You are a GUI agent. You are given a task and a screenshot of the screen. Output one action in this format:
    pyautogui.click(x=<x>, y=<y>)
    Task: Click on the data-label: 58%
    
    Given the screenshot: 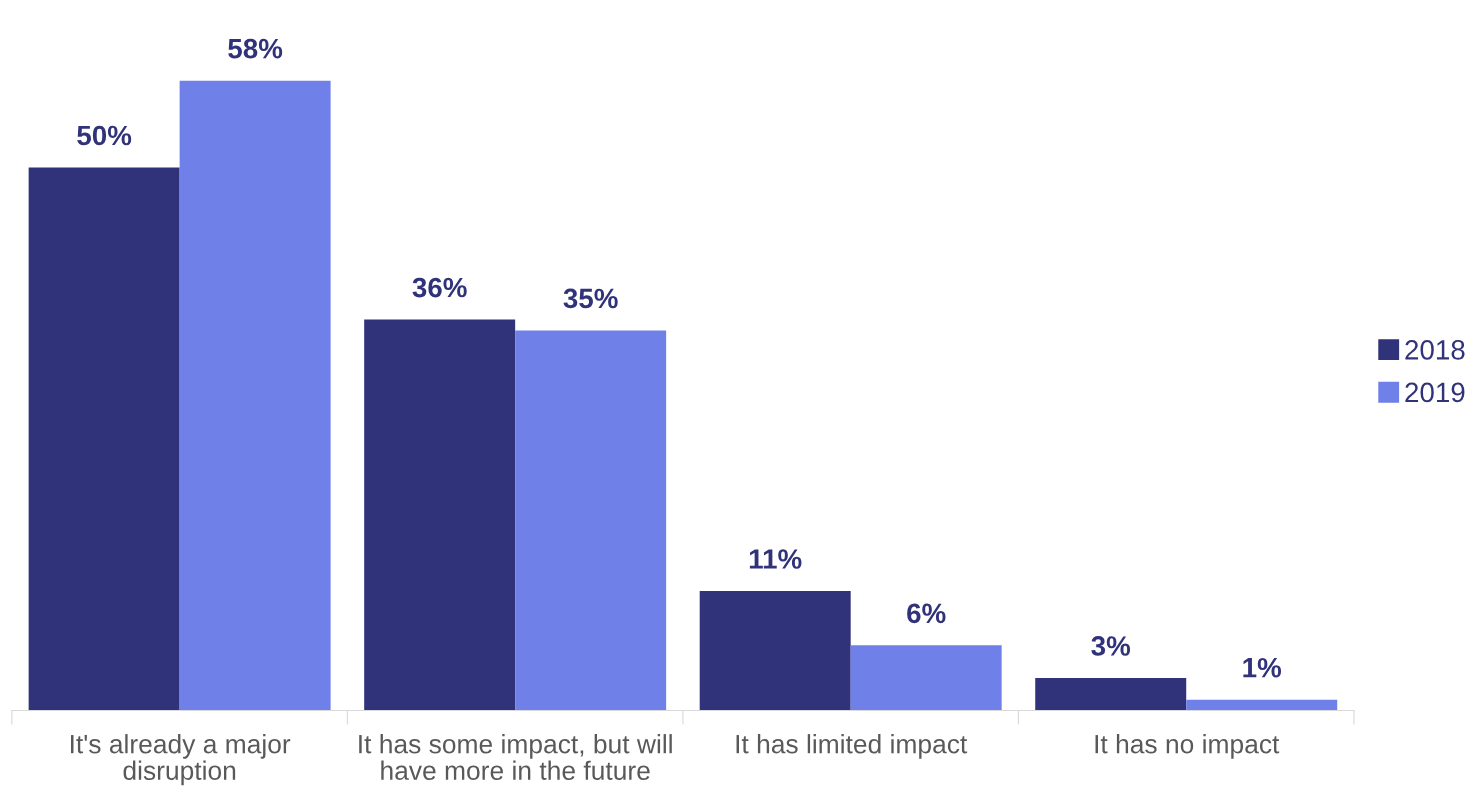 What is the action you would take?
    pyautogui.click(x=255, y=48)
    